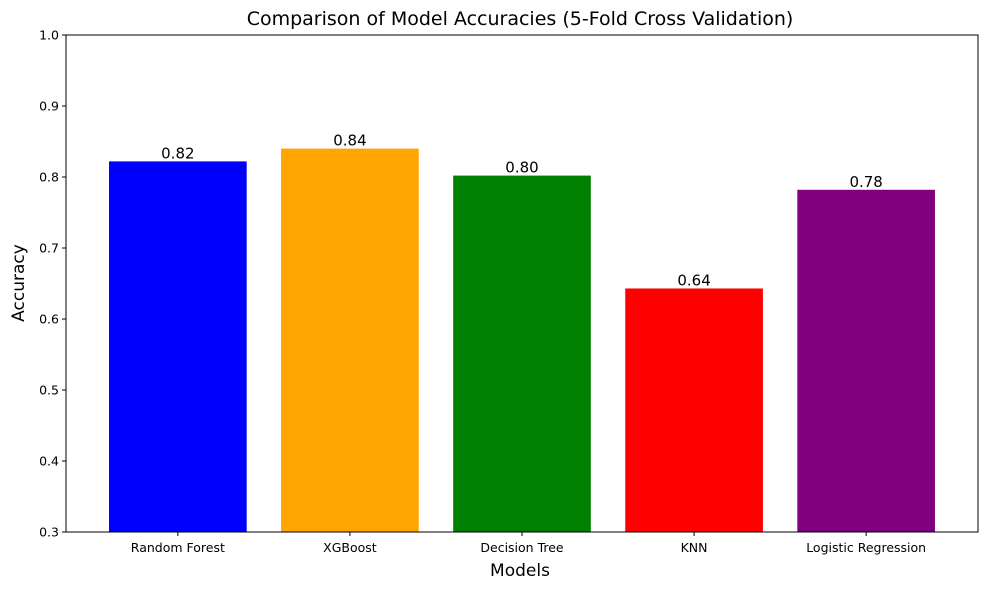 The image size is (989, 590). Describe the element at coordinates (522, 547) in the screenshot. I see `x-tick-label: Decision Tree` at that location.